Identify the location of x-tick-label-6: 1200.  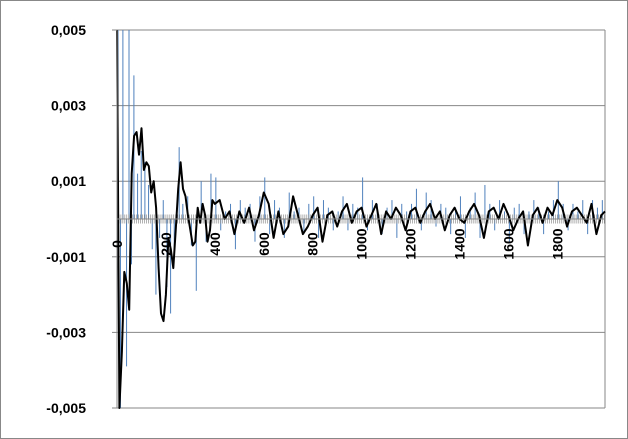
(411, 243).